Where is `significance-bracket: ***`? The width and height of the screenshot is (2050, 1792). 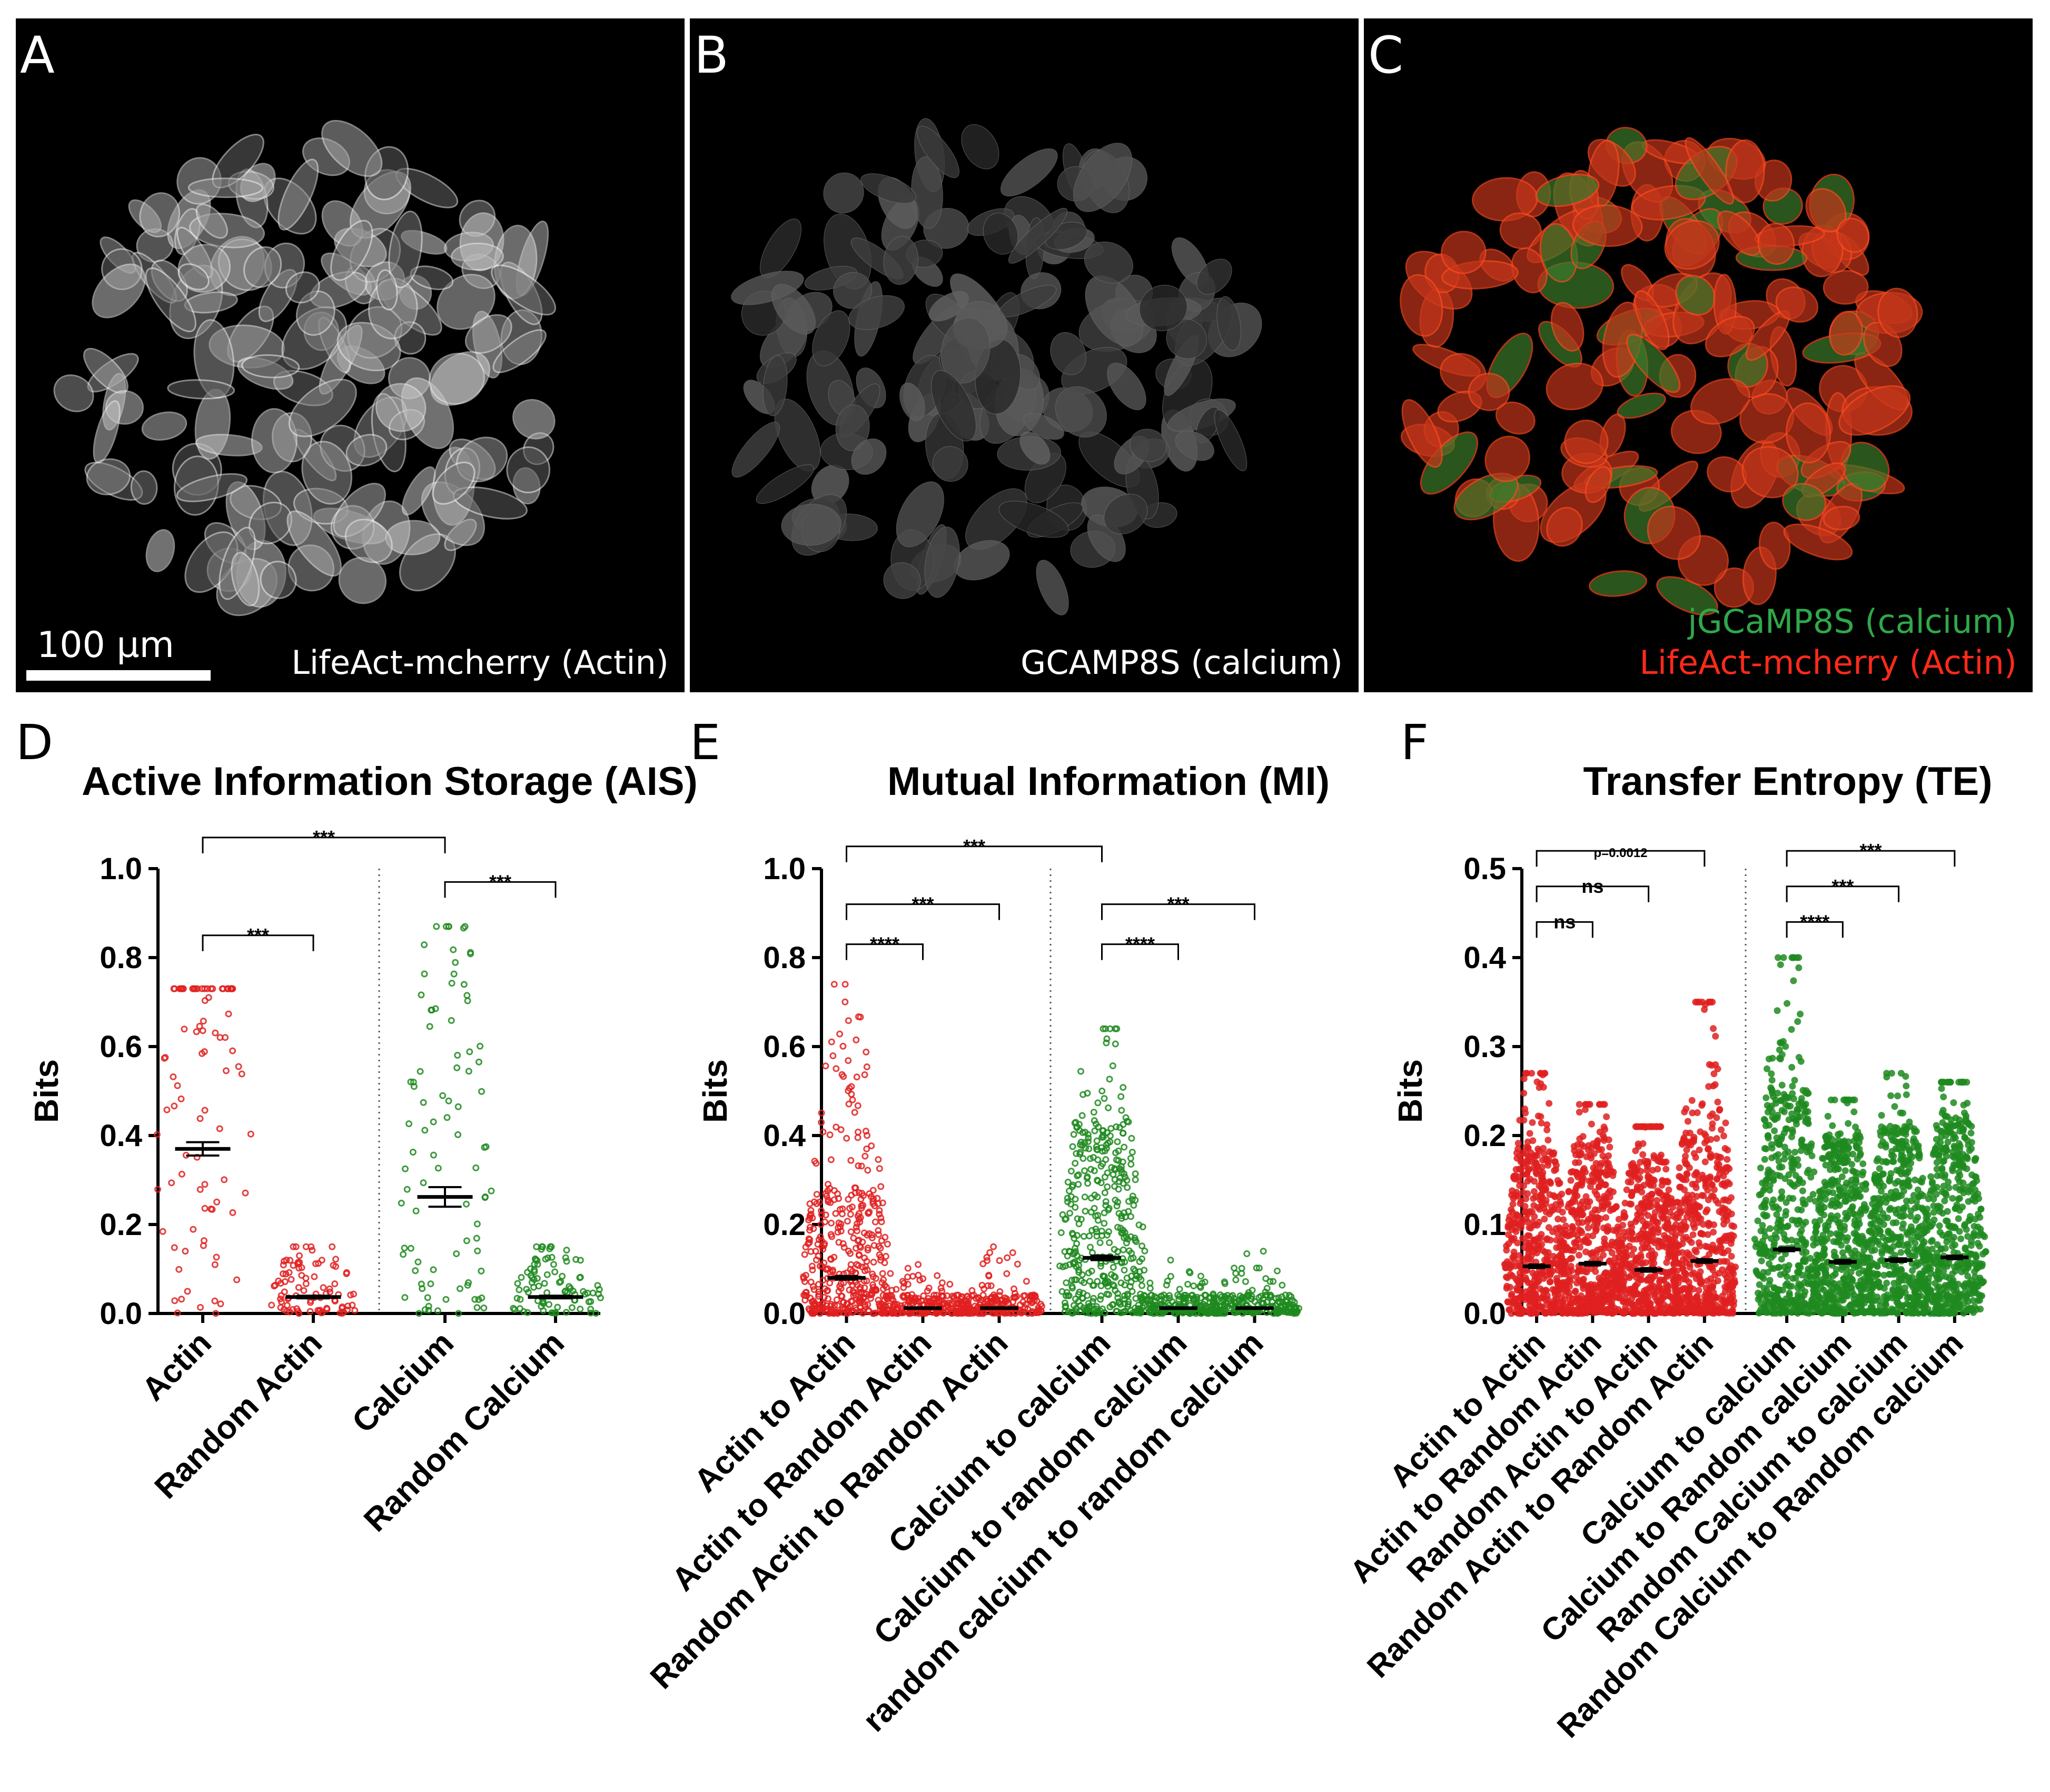
significance-bracket: *** is located at coordinates (1178, 906).